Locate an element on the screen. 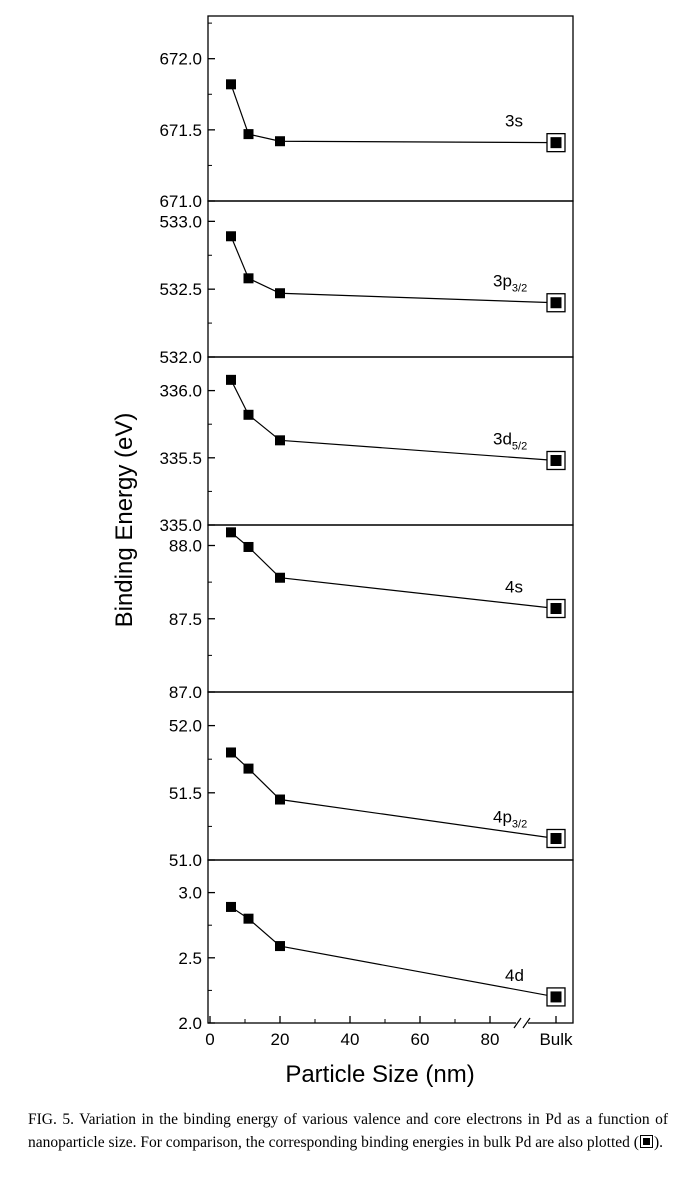  y-tick-label: 671.0 is located at coordinates (180, 201).